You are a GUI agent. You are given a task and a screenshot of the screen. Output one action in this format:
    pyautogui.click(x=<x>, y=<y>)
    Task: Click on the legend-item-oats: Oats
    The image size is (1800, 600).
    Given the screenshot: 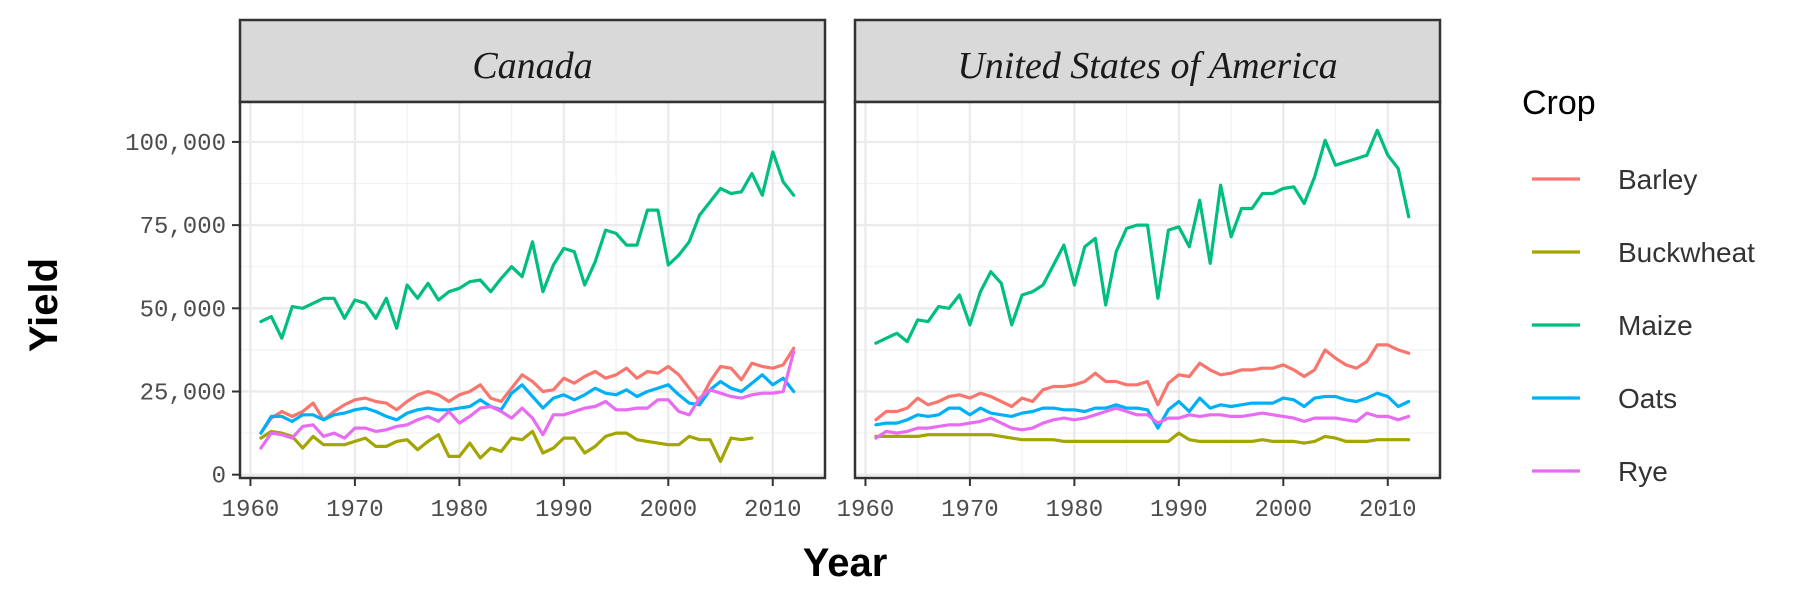 What is the action you would take?
    pyautogui.click(x=1604, y=398)
    